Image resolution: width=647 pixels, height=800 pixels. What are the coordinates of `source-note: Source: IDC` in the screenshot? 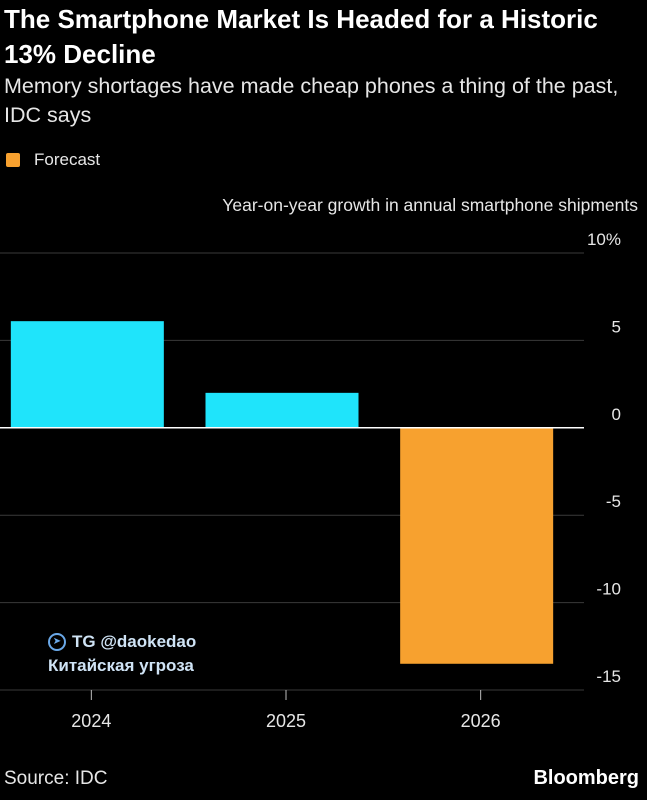 It's located at (56, 778).